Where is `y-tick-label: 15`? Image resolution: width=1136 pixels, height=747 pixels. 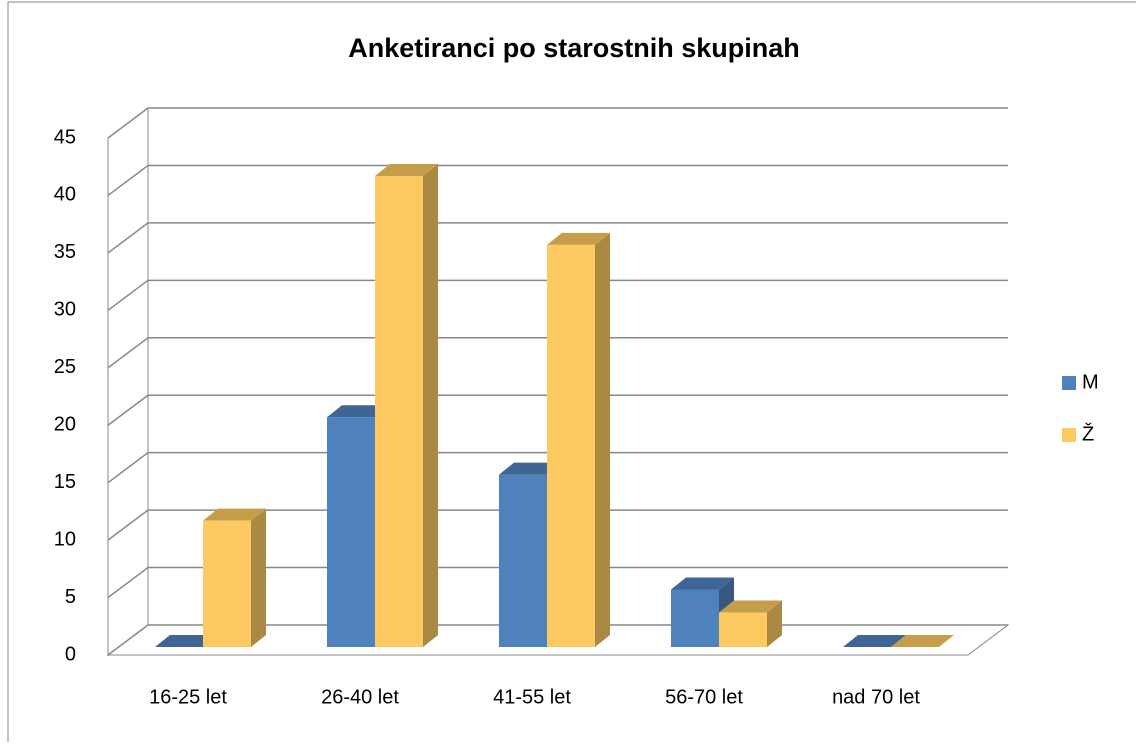 y-tick-label: 15 is located at coordinates (65, 482).